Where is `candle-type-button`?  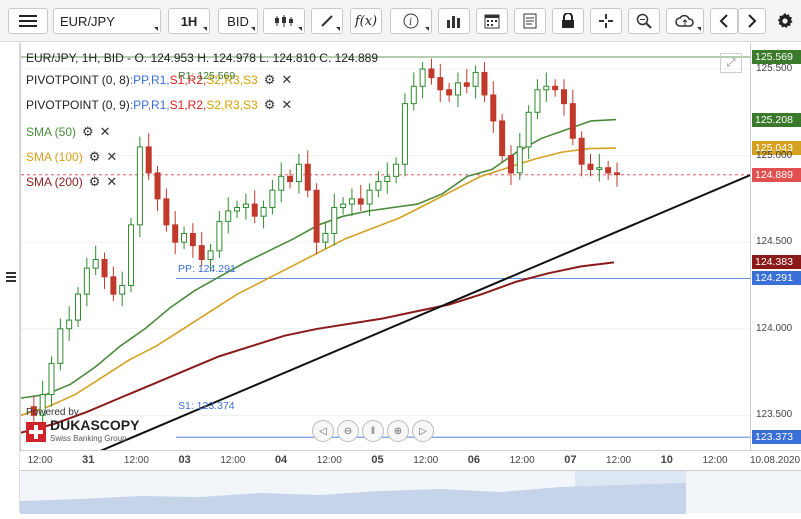
candle-type-button is located at coordinates (284, 21).